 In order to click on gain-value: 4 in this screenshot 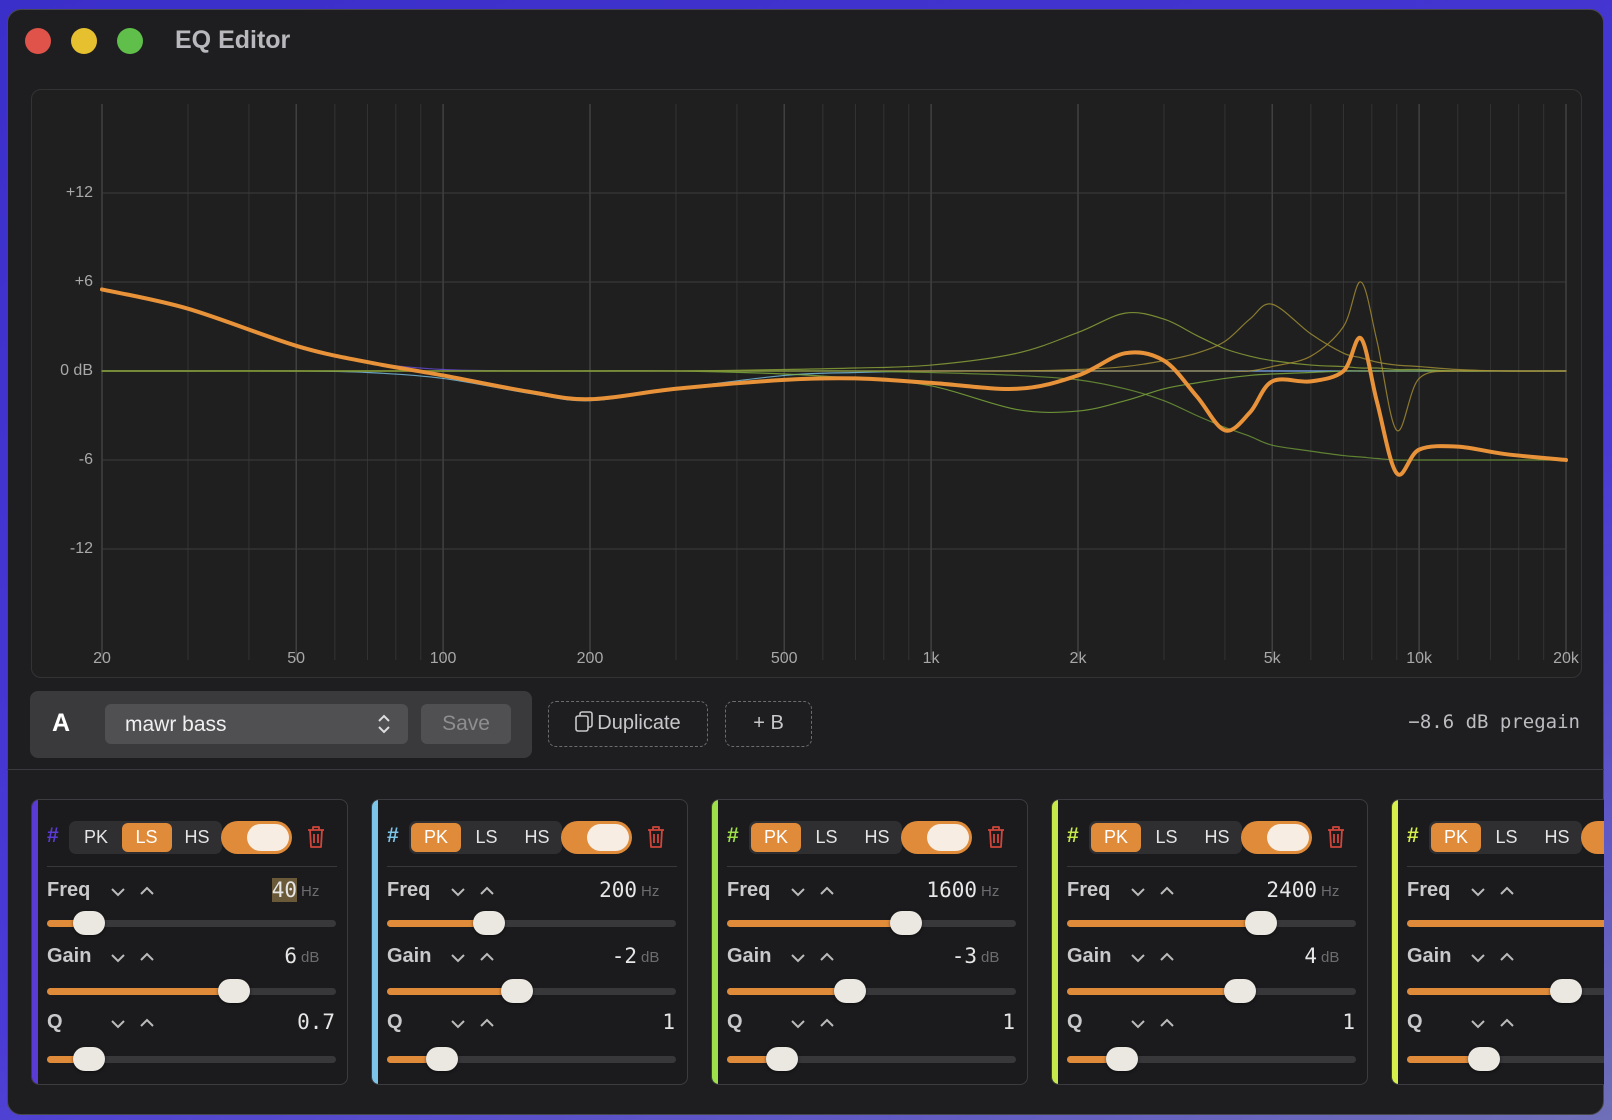, I will do `click(1310, 956)`.